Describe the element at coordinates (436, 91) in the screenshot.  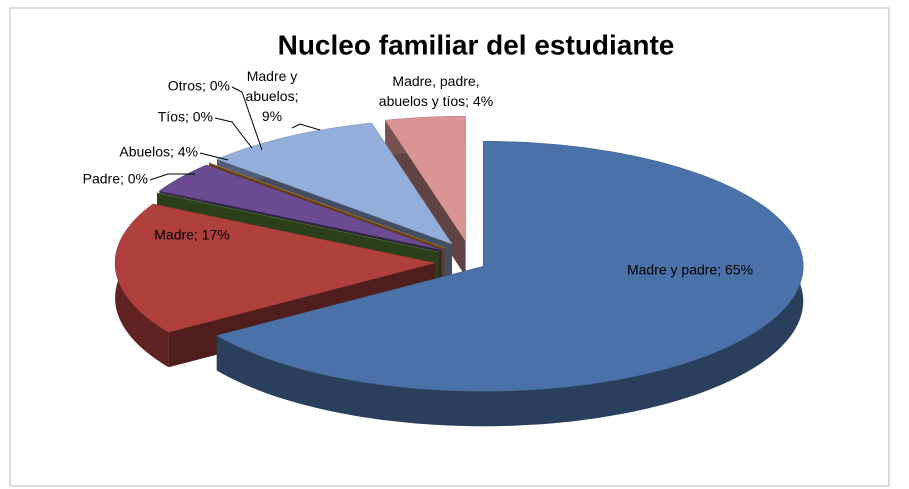
I see `data-label: Madre, padre, abuelos y tíos; 4%` at that location.